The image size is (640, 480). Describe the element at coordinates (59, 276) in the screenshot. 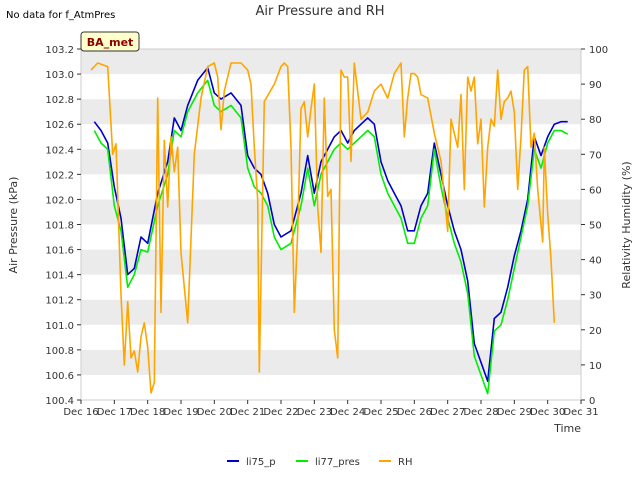

I see `y-left-tick-label: 101.4` at that location.